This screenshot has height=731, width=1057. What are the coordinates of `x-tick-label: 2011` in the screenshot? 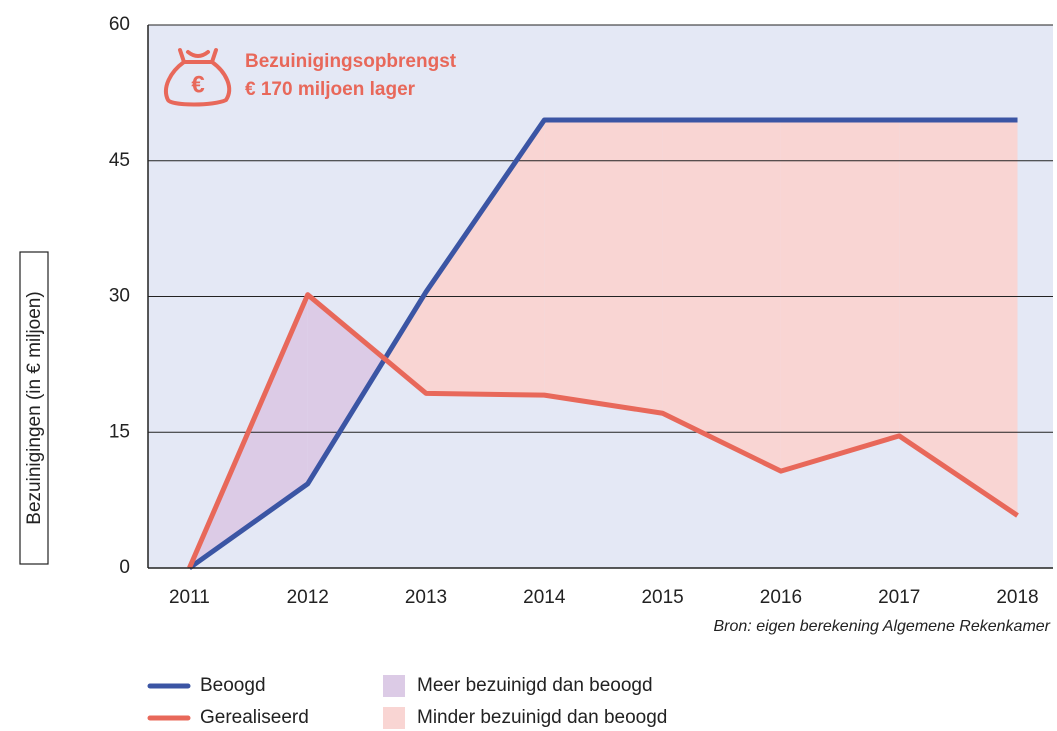 It's located at (189, 597).